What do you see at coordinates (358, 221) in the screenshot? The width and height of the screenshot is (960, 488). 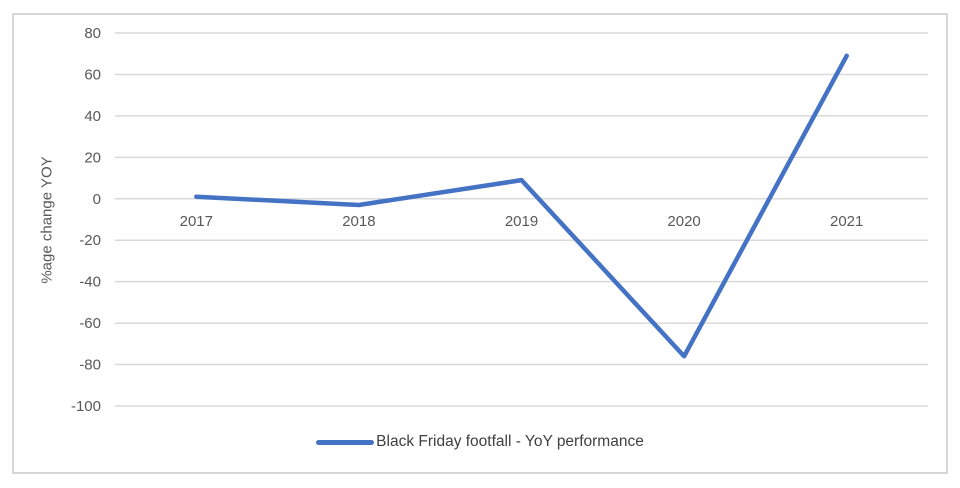 I see `x-axis-label: 2018` at bounding box center [358, 221].